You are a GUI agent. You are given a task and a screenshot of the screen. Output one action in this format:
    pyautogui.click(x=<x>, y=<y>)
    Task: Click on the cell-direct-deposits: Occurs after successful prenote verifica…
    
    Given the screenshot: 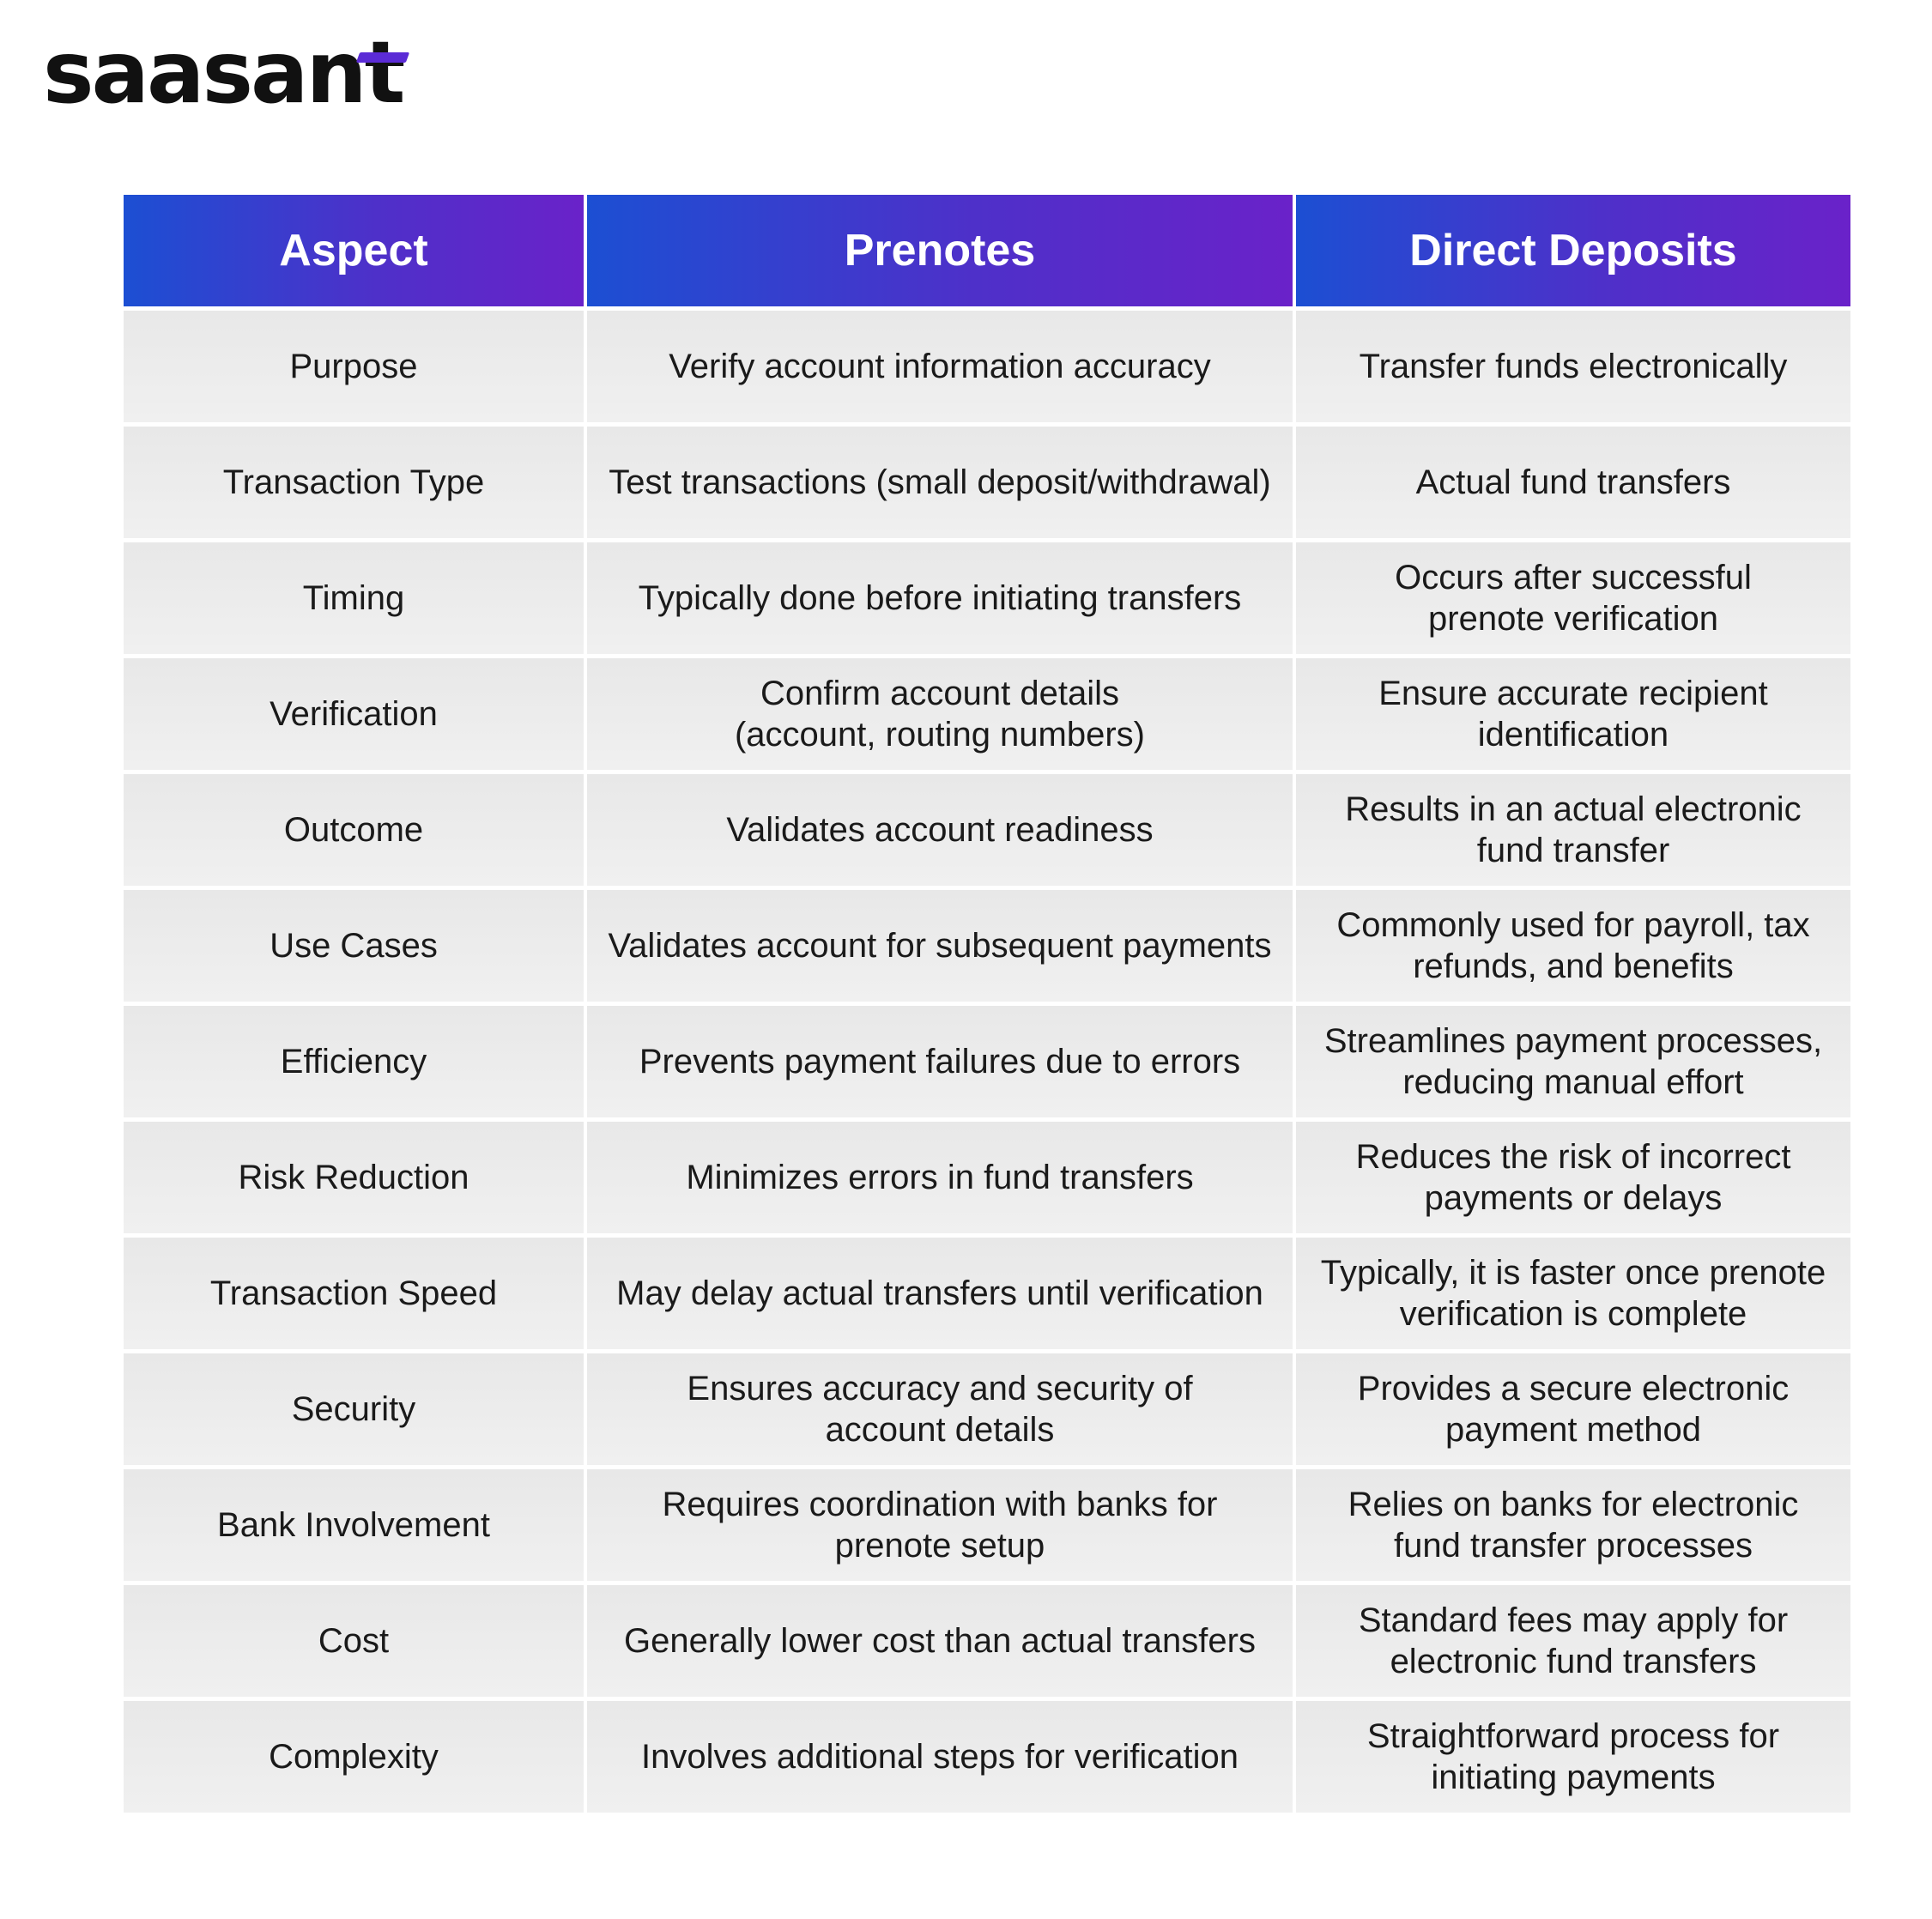 What is the action you would take?
    pyautogui.click(x=1573, y=598)
    